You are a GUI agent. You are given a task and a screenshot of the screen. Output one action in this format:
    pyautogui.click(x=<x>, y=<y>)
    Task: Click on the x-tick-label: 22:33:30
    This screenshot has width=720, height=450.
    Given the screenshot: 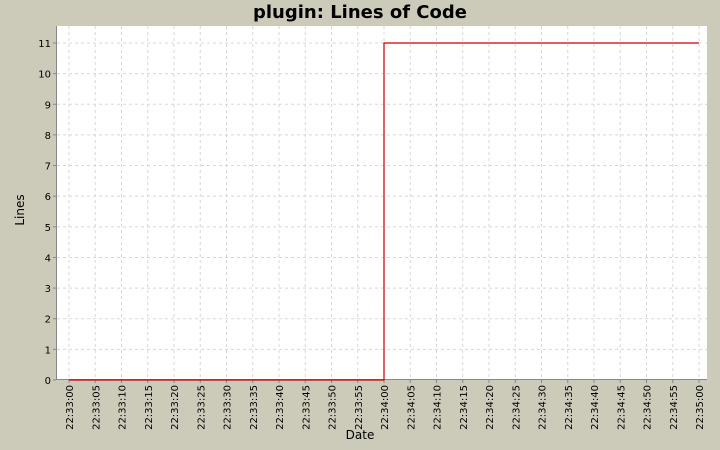 What is the action you would take?
    pyautogui.click(x=228, y=407)
    